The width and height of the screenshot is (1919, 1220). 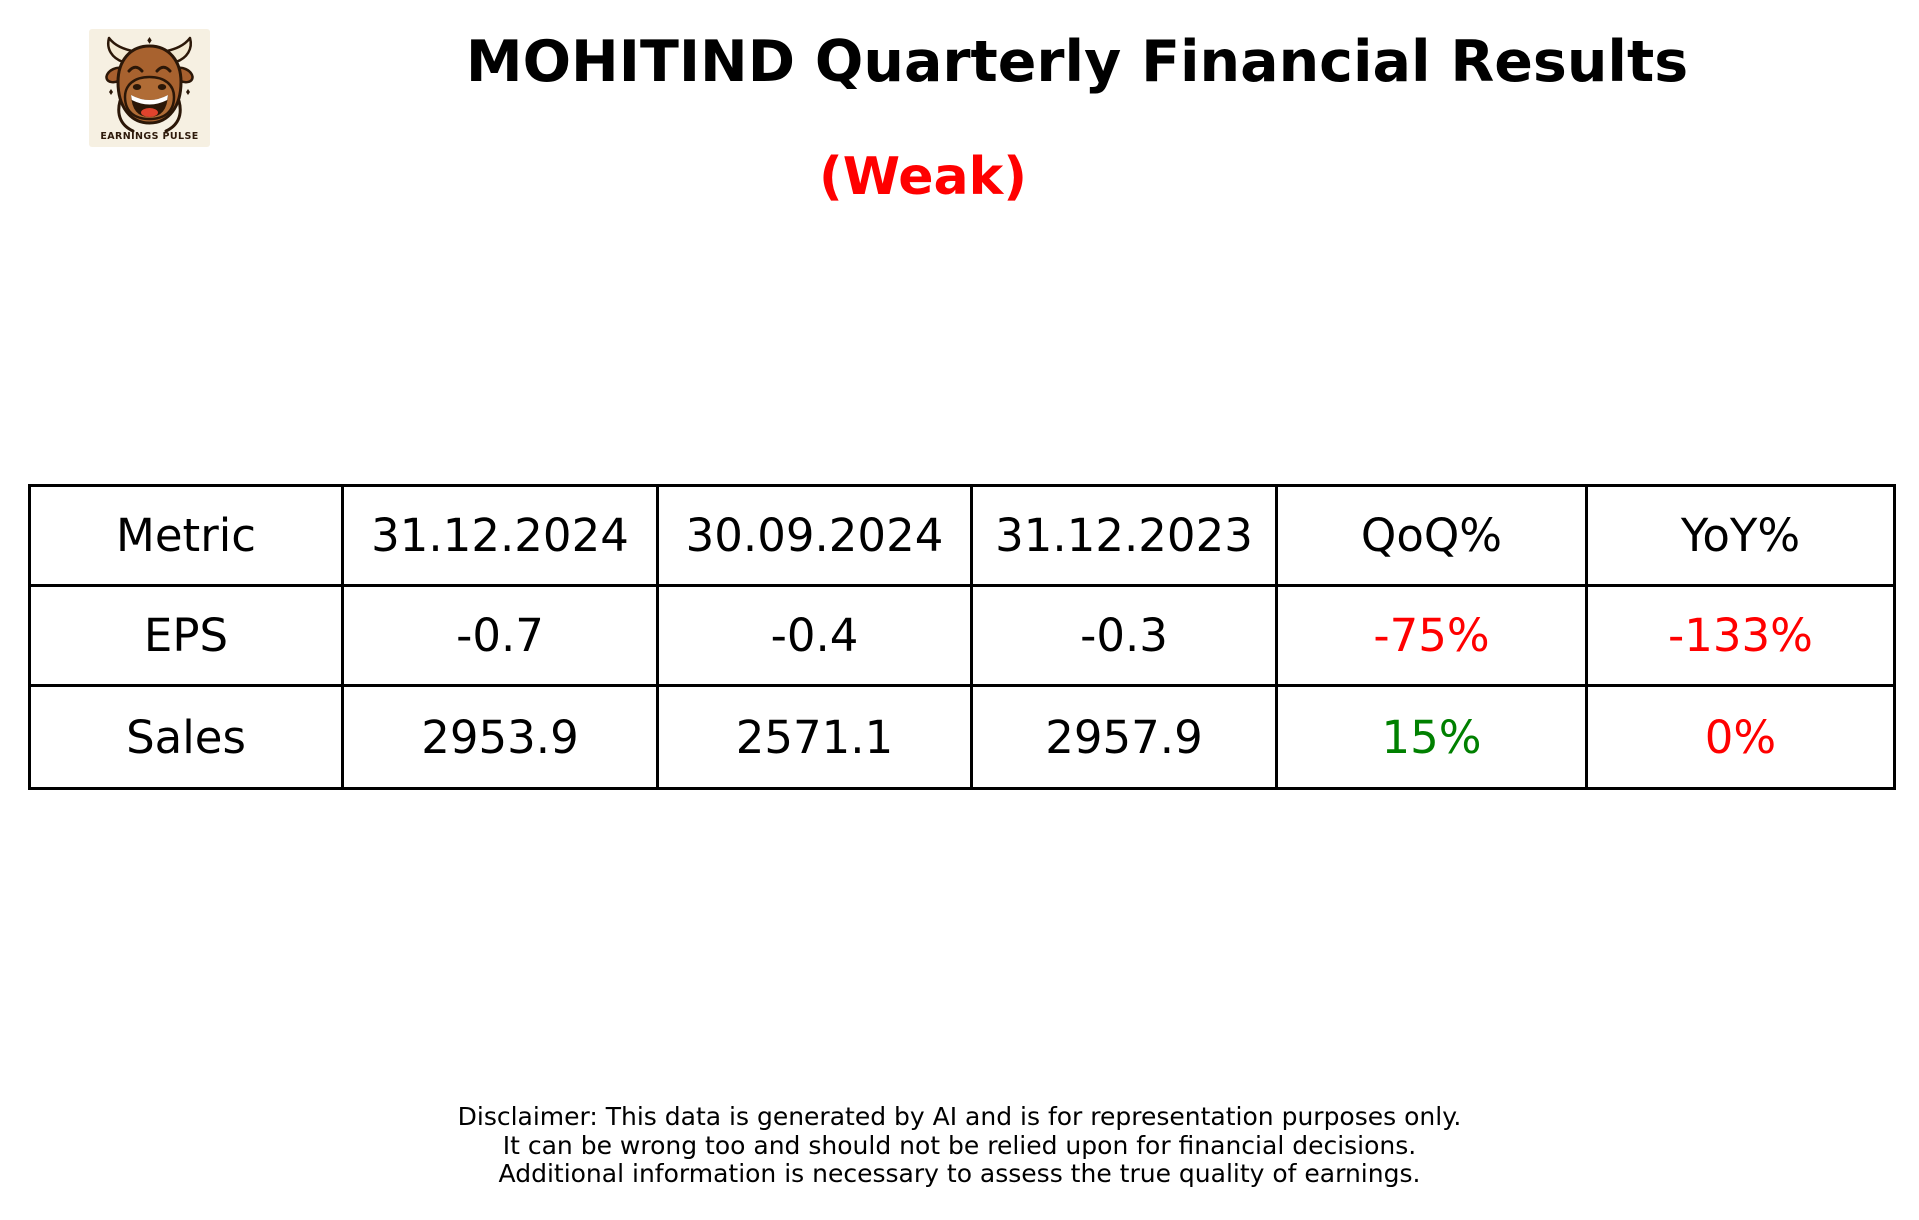 I want to click on brand-name: EARNINGS PULSE, so click(x=149, y=136).